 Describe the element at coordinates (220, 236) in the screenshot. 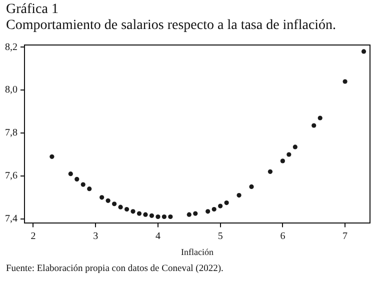

I see `x-tick-label: 5` at that location.